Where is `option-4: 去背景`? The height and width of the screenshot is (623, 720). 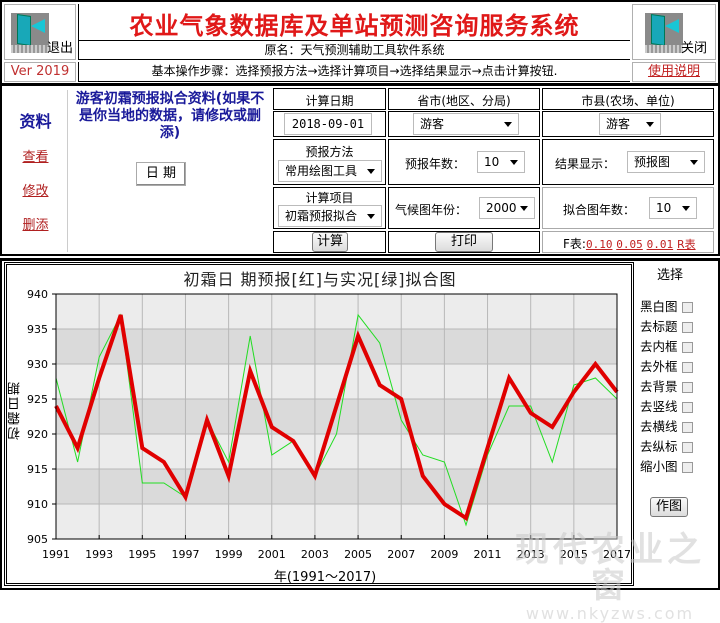 option-4: 去背景 is located at coordinates (666, 387).